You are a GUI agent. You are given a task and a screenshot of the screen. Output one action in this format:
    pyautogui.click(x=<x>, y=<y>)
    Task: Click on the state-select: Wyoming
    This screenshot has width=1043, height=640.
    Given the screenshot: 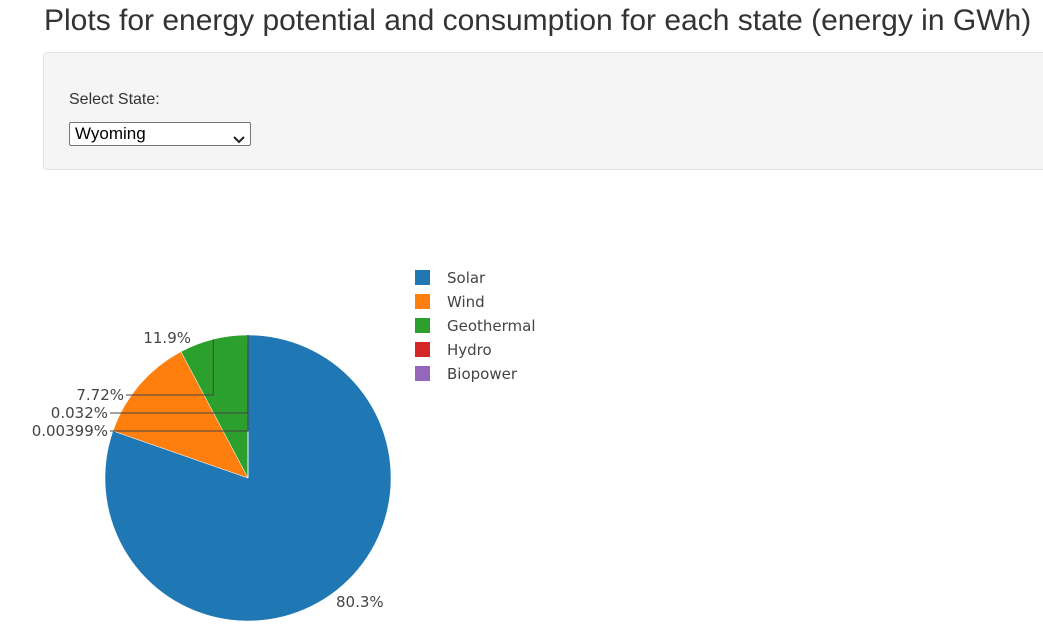 What is the action you would take?
    pyautogui.click(x=160, y=134)
    